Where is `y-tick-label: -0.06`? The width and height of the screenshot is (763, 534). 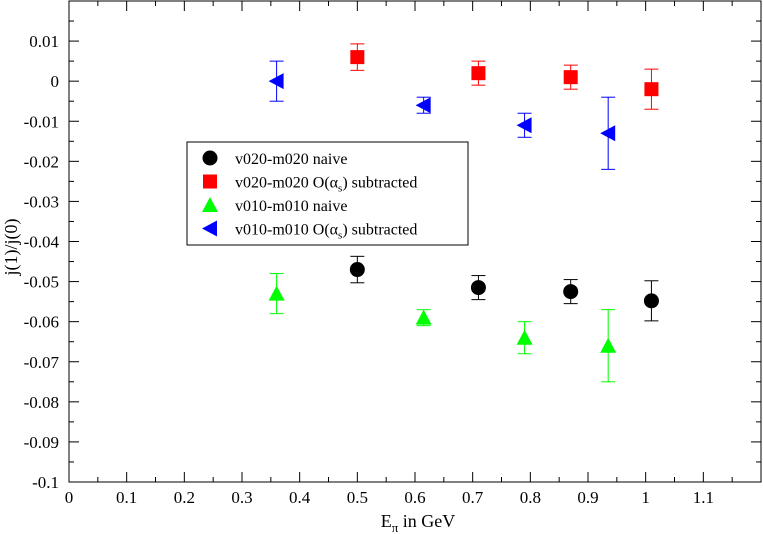
y-tick-label: -0.06 is located at coordinates (41, 322).